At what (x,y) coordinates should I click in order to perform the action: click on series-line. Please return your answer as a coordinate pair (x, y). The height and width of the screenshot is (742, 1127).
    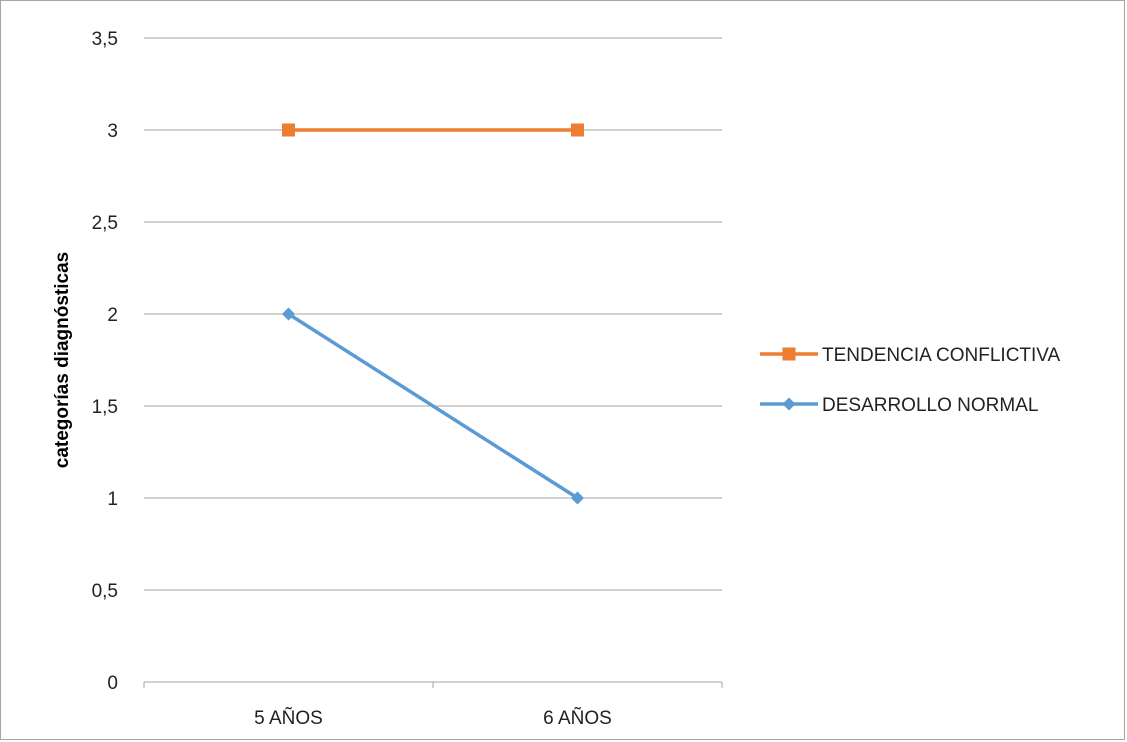
    Looking at the image, I should click on (433, 406).